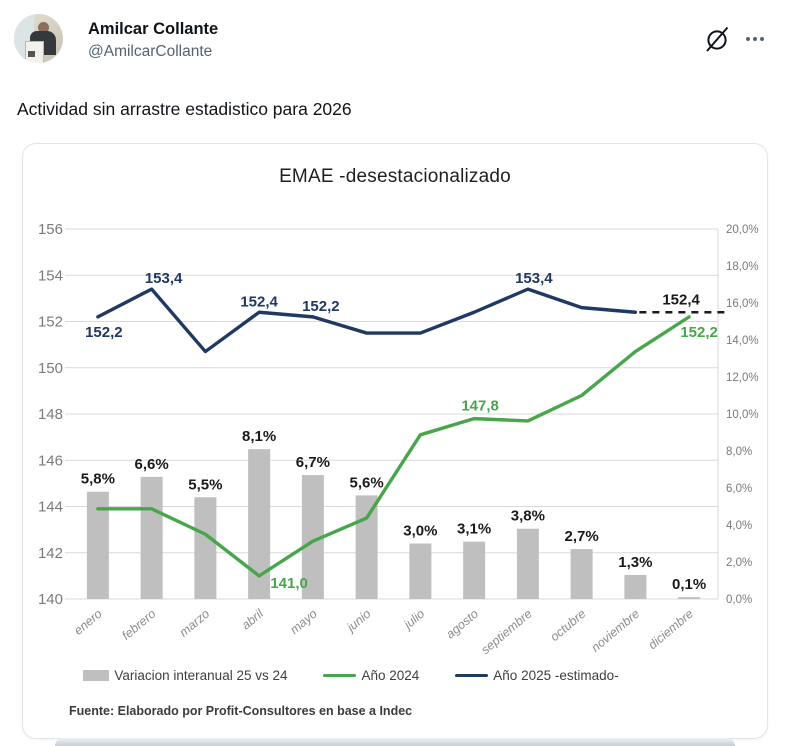 This screenshot has height=746, width=790. I want to click on line-data-label: 141,0, so click(289, 583).